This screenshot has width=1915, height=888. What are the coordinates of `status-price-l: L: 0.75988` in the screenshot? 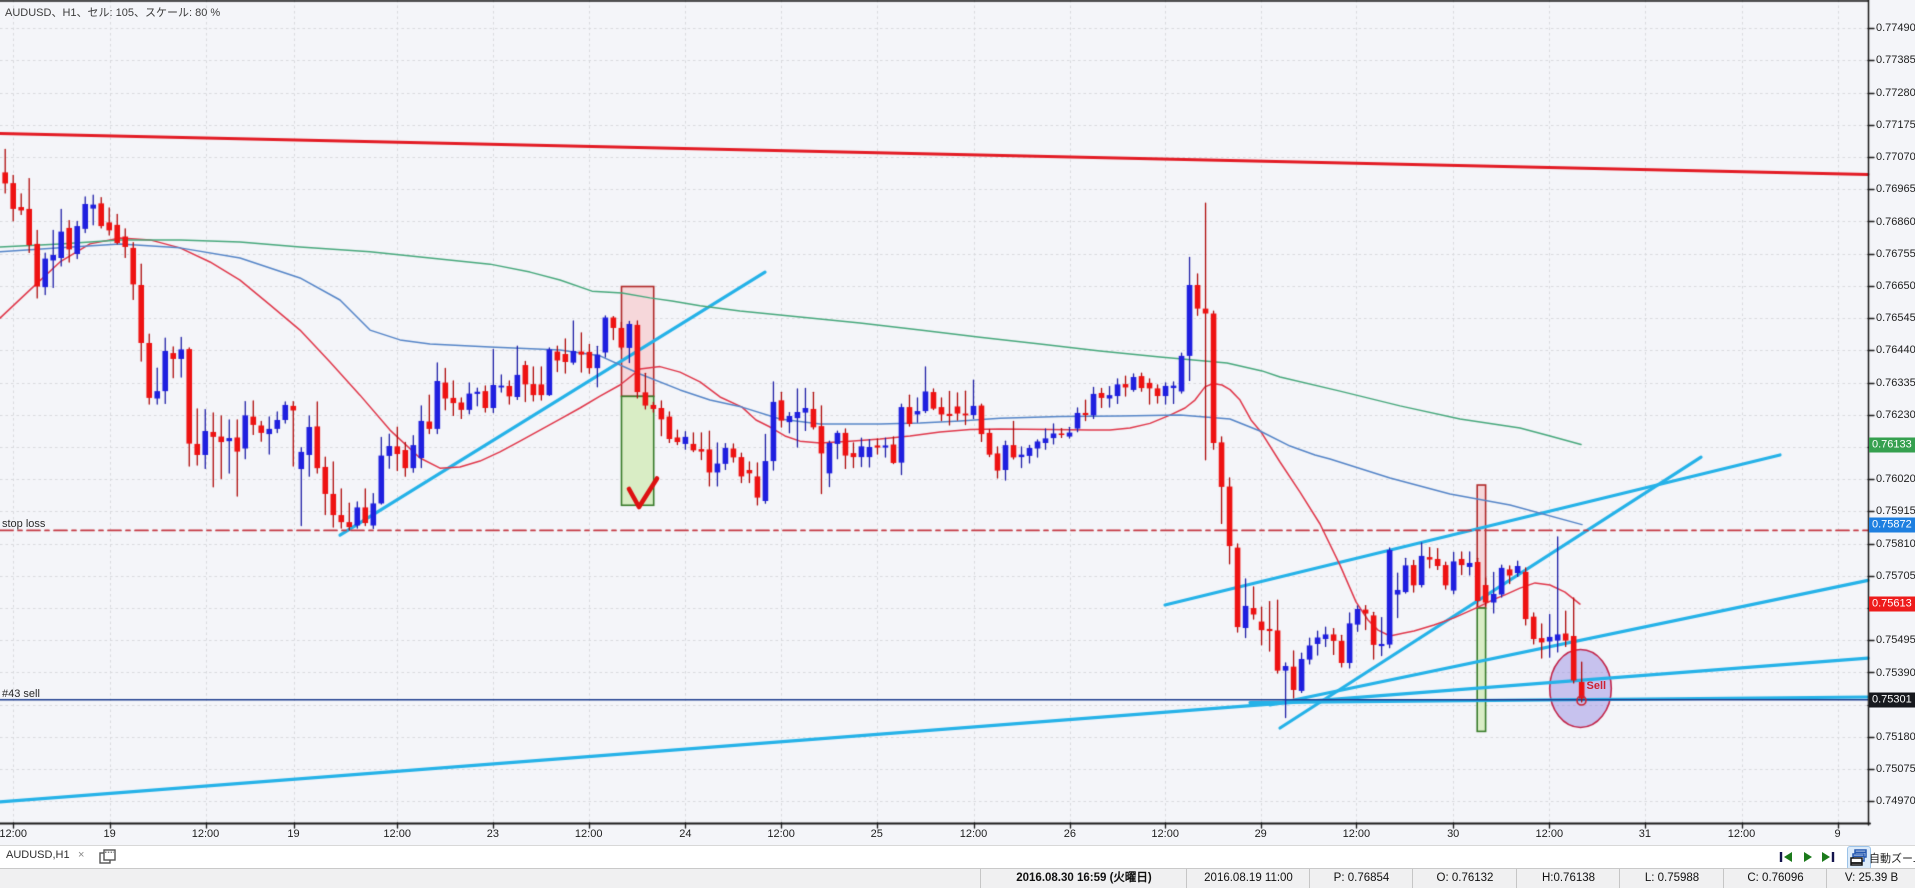 It's located at (1671, 878).